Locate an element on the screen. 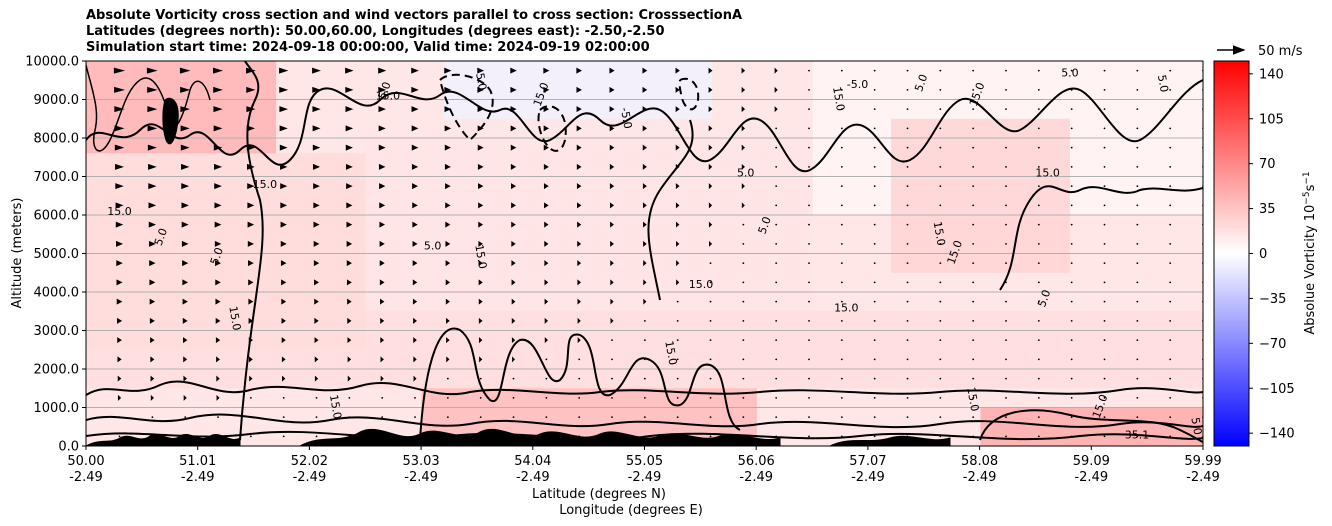 This screenshot has width=1332, height=526. contour-line-right-low is located at coordinates (1091, 426).